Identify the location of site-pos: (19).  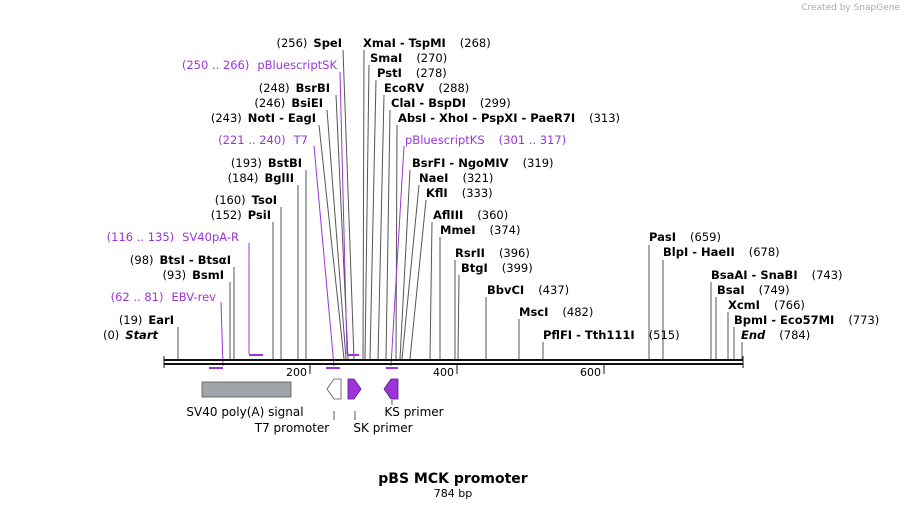
(131, 320).